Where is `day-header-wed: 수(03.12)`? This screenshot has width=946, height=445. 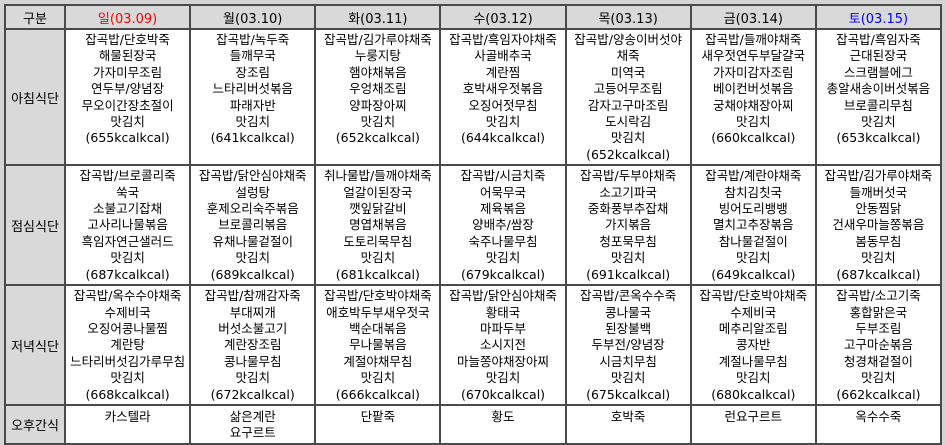
day-header-wed: 수(03.12) is located at coordinates (503, 17).